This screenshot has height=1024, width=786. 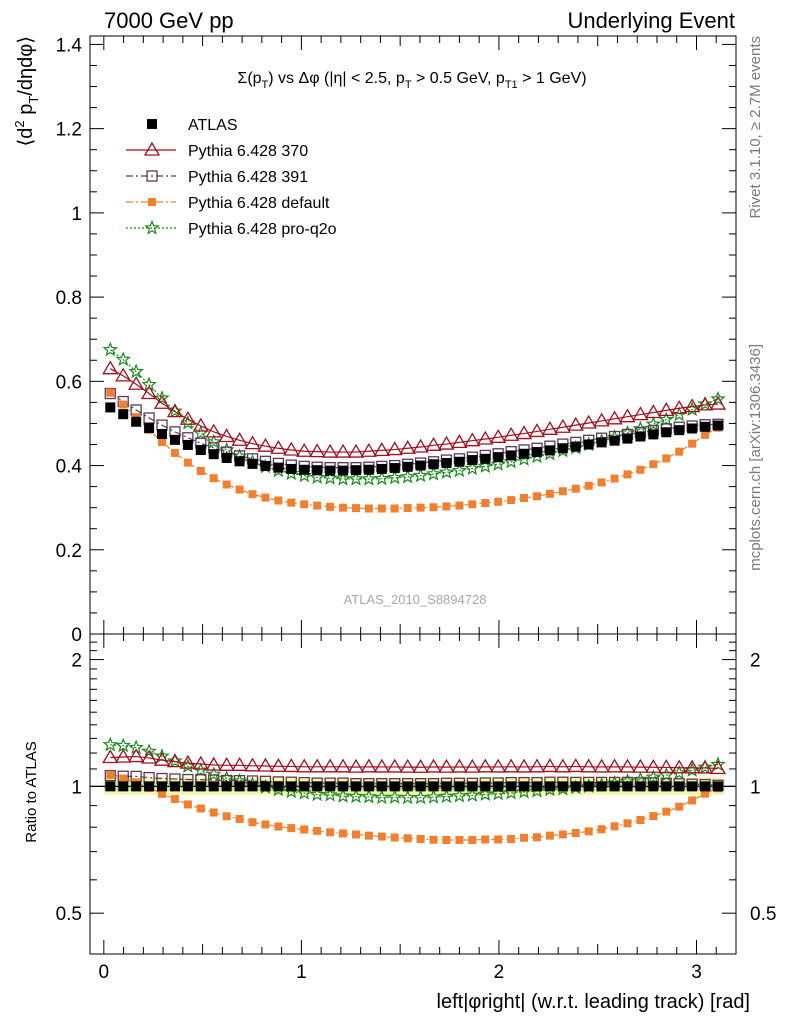 What do you see at coordinates (755, 661) in the screenshot?
I see `ratio-y-tick-label-right: 2` at bounding box center [755, 661].